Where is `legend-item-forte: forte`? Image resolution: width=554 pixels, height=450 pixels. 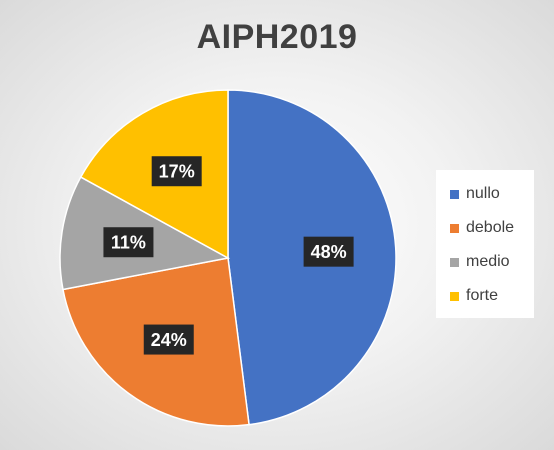 legend-item-forte: forte is located at coordinates (474, 296).